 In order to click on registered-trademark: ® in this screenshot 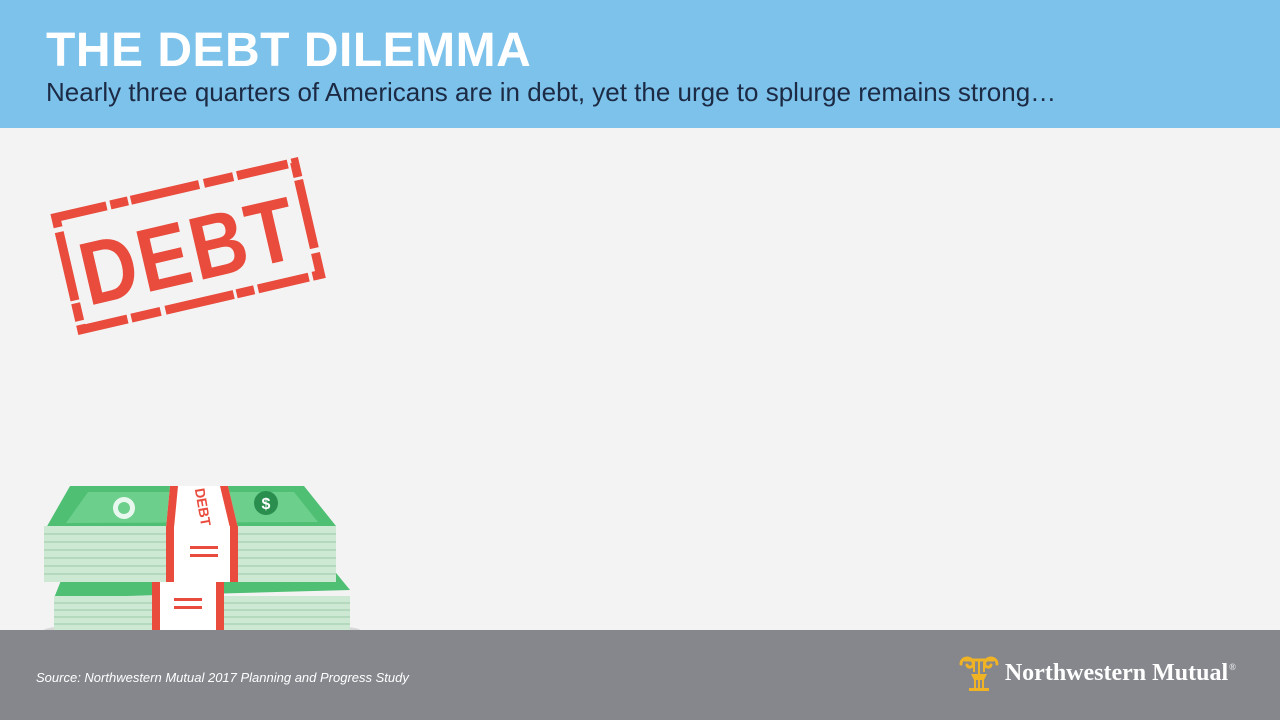, I will do `click(1232, 667)`.